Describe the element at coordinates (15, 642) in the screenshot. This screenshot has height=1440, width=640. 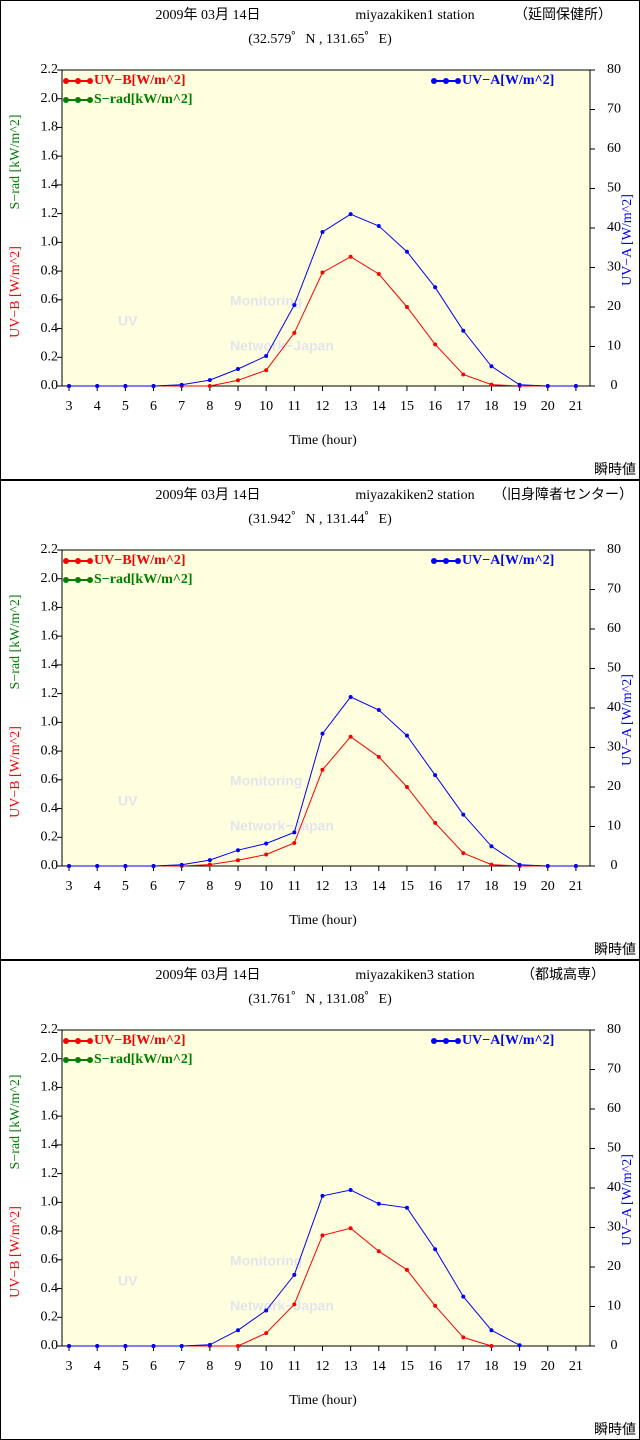
I see `axis-label: S−rad [kW/m^2]` at that location.